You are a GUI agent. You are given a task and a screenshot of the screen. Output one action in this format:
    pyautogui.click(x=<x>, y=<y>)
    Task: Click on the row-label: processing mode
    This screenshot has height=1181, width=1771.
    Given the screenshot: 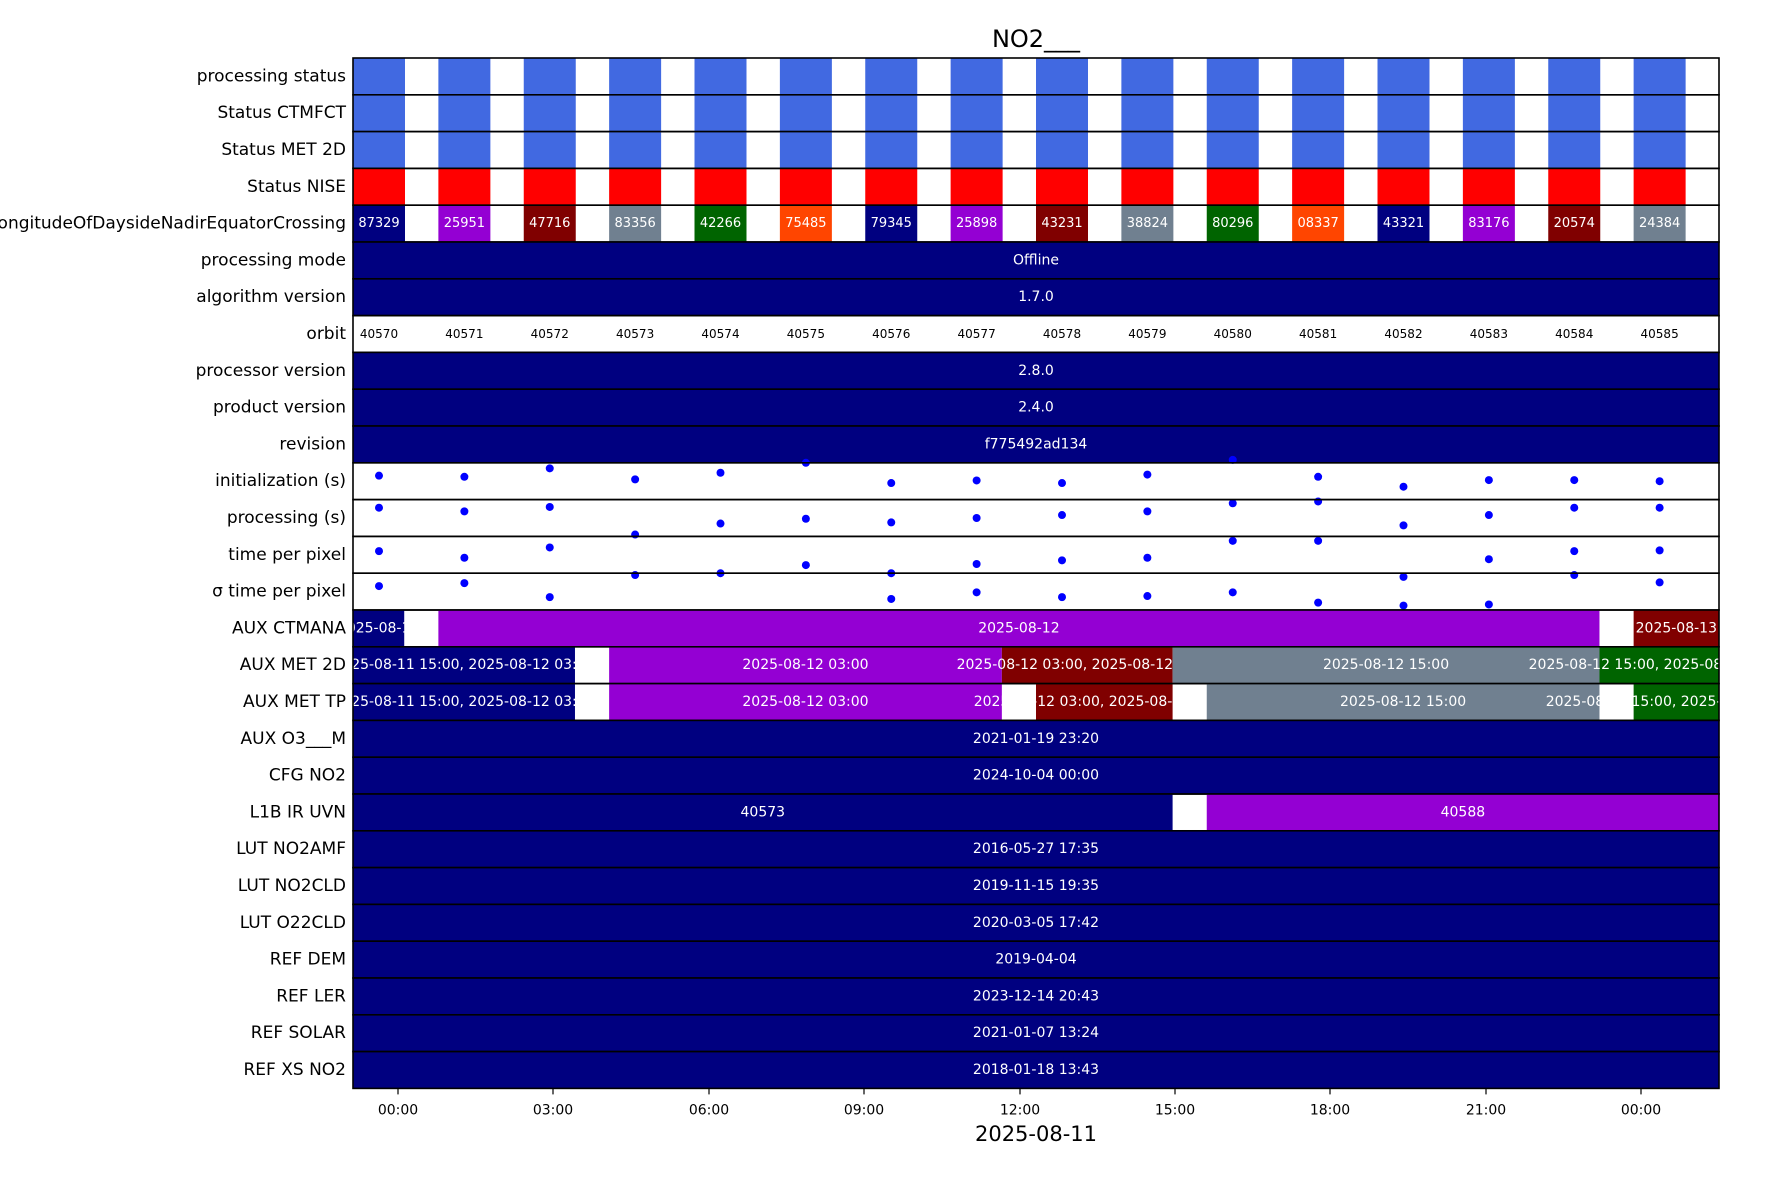 What is the action you would take?
    pyautogui.click(x=273, y=260)
    